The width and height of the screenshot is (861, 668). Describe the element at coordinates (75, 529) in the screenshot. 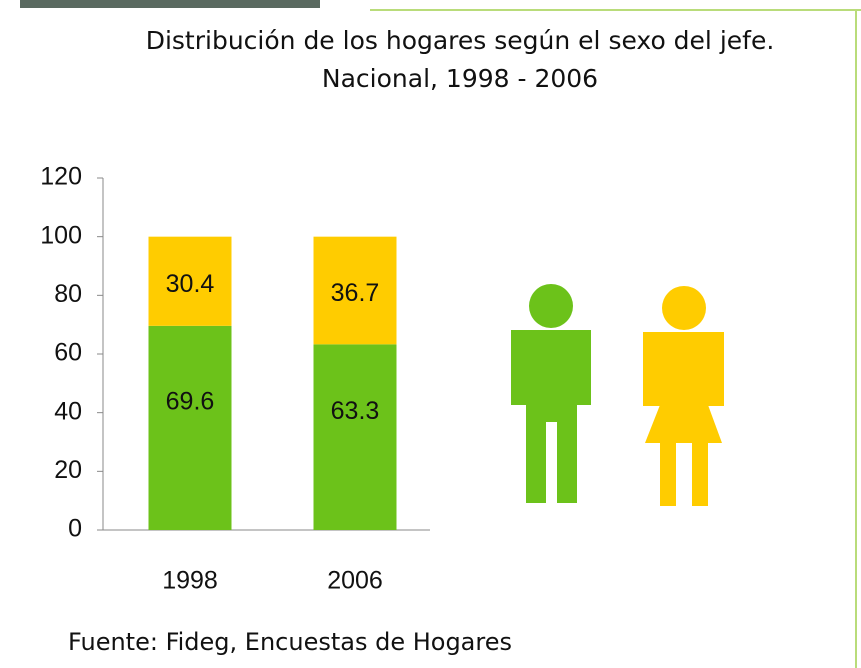

I see `y-tick-label: 0` at that location.